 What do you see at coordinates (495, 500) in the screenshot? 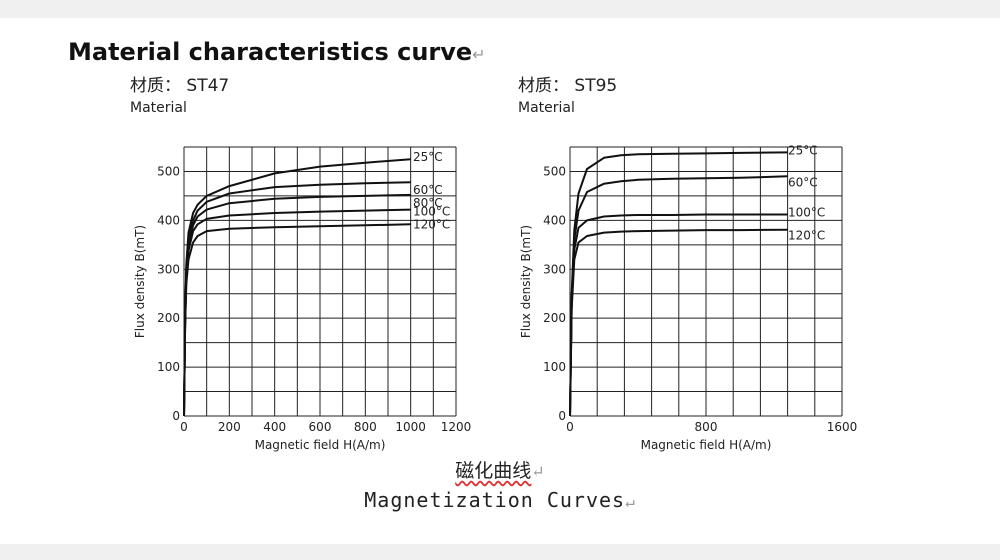
I see `caption-english: Magnetization Curves` at bounding box center [495, 500].